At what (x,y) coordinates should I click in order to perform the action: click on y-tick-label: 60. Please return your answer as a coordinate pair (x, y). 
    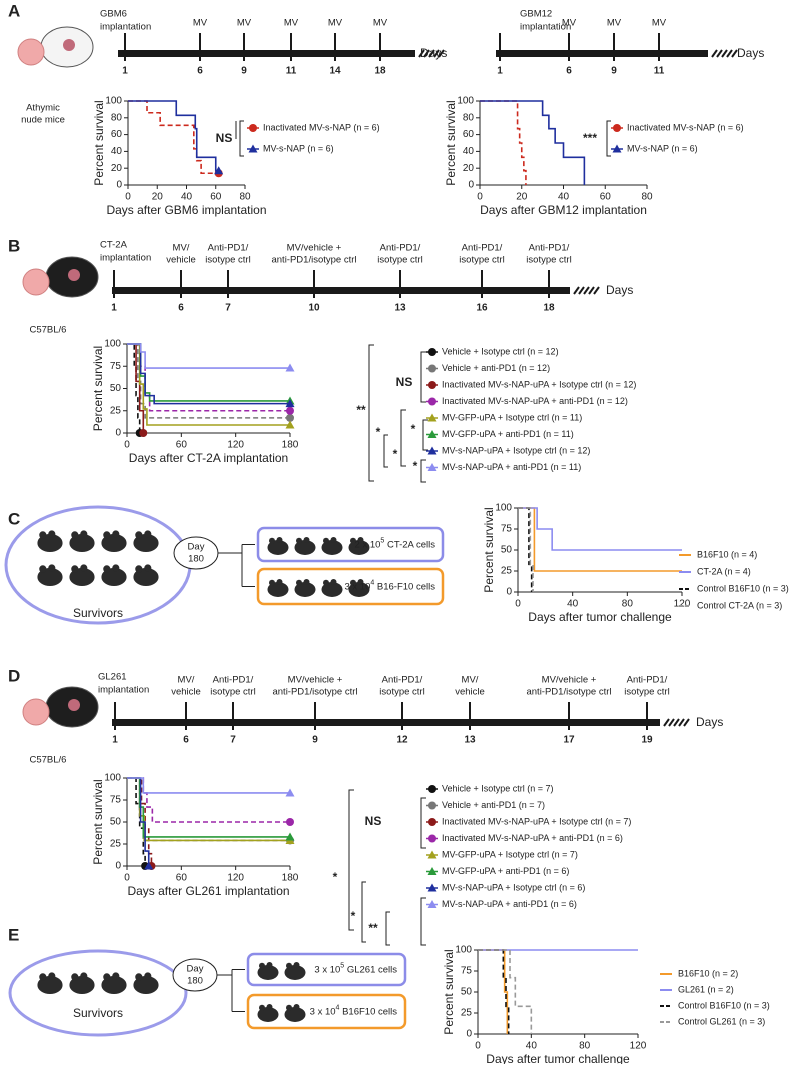
    Looking at the image, I should click on (117, 134).